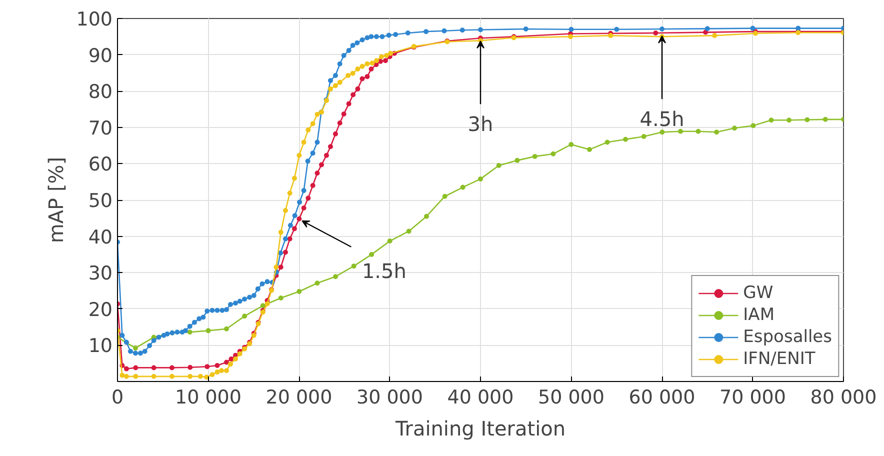 The width and height of the screenshot is (884, 456). Describe the element at coordinates (843, 397) in the screenshot. I see `x-tick-label: 80 000` at that location.